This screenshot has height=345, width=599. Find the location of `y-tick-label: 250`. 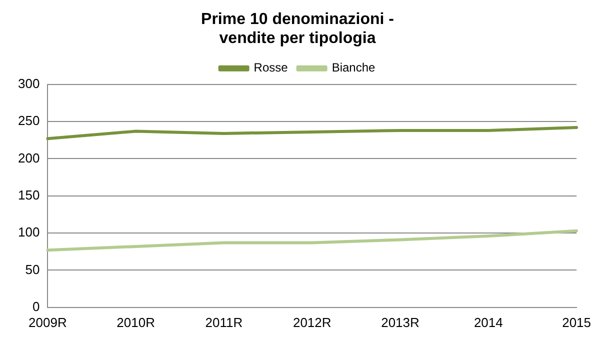

y-tick-label: 250 is located at coordinates (29, 120).